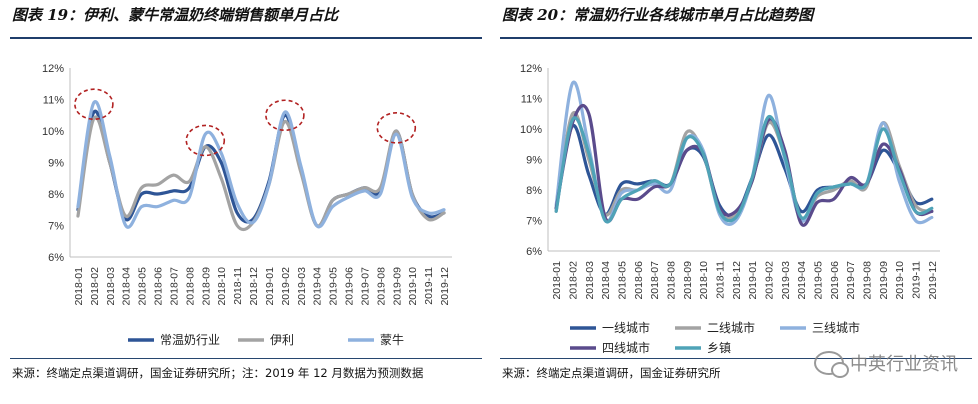 This screenshot has height=404, width=978. Describe the element at coordinates (626, 347) in the screenshot. I see `legend-label: 四线城市` at that location.